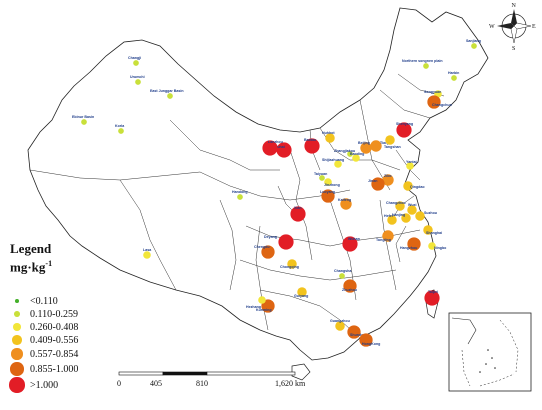  I want to click on city-label: Changchun, so click(442, 105).